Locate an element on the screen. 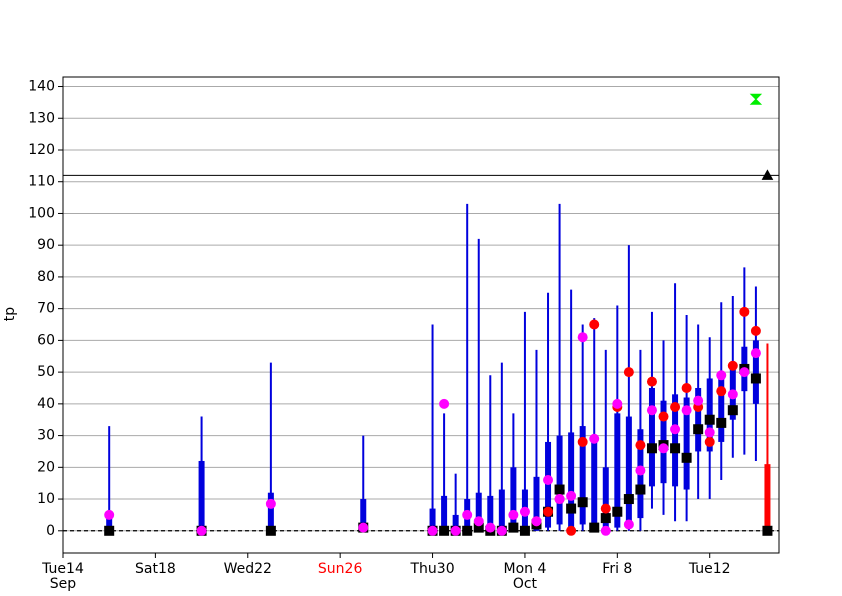 This screenshot has width=842, height=596. y-tick-label: 120 is located at coordinates (41, 150).